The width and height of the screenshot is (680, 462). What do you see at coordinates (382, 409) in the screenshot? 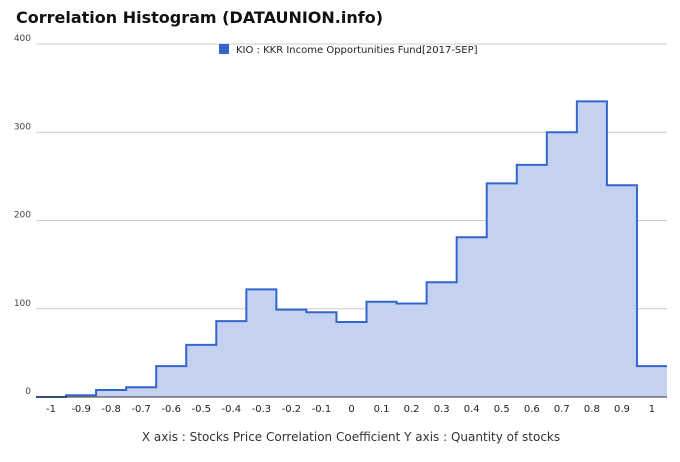
I see `x-tick-label: 0.1` at bounding box center [382, 409].